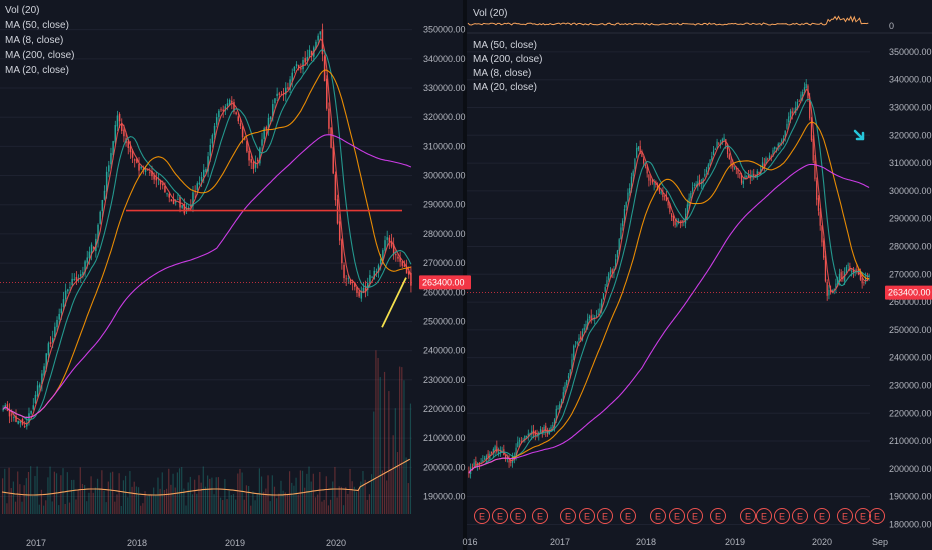 The image size is (932, 550). What do you see at coordinates (444, 30) in the screenshot?
I see `y-tick-label: 350000.00` at bounding box center [444, 30].